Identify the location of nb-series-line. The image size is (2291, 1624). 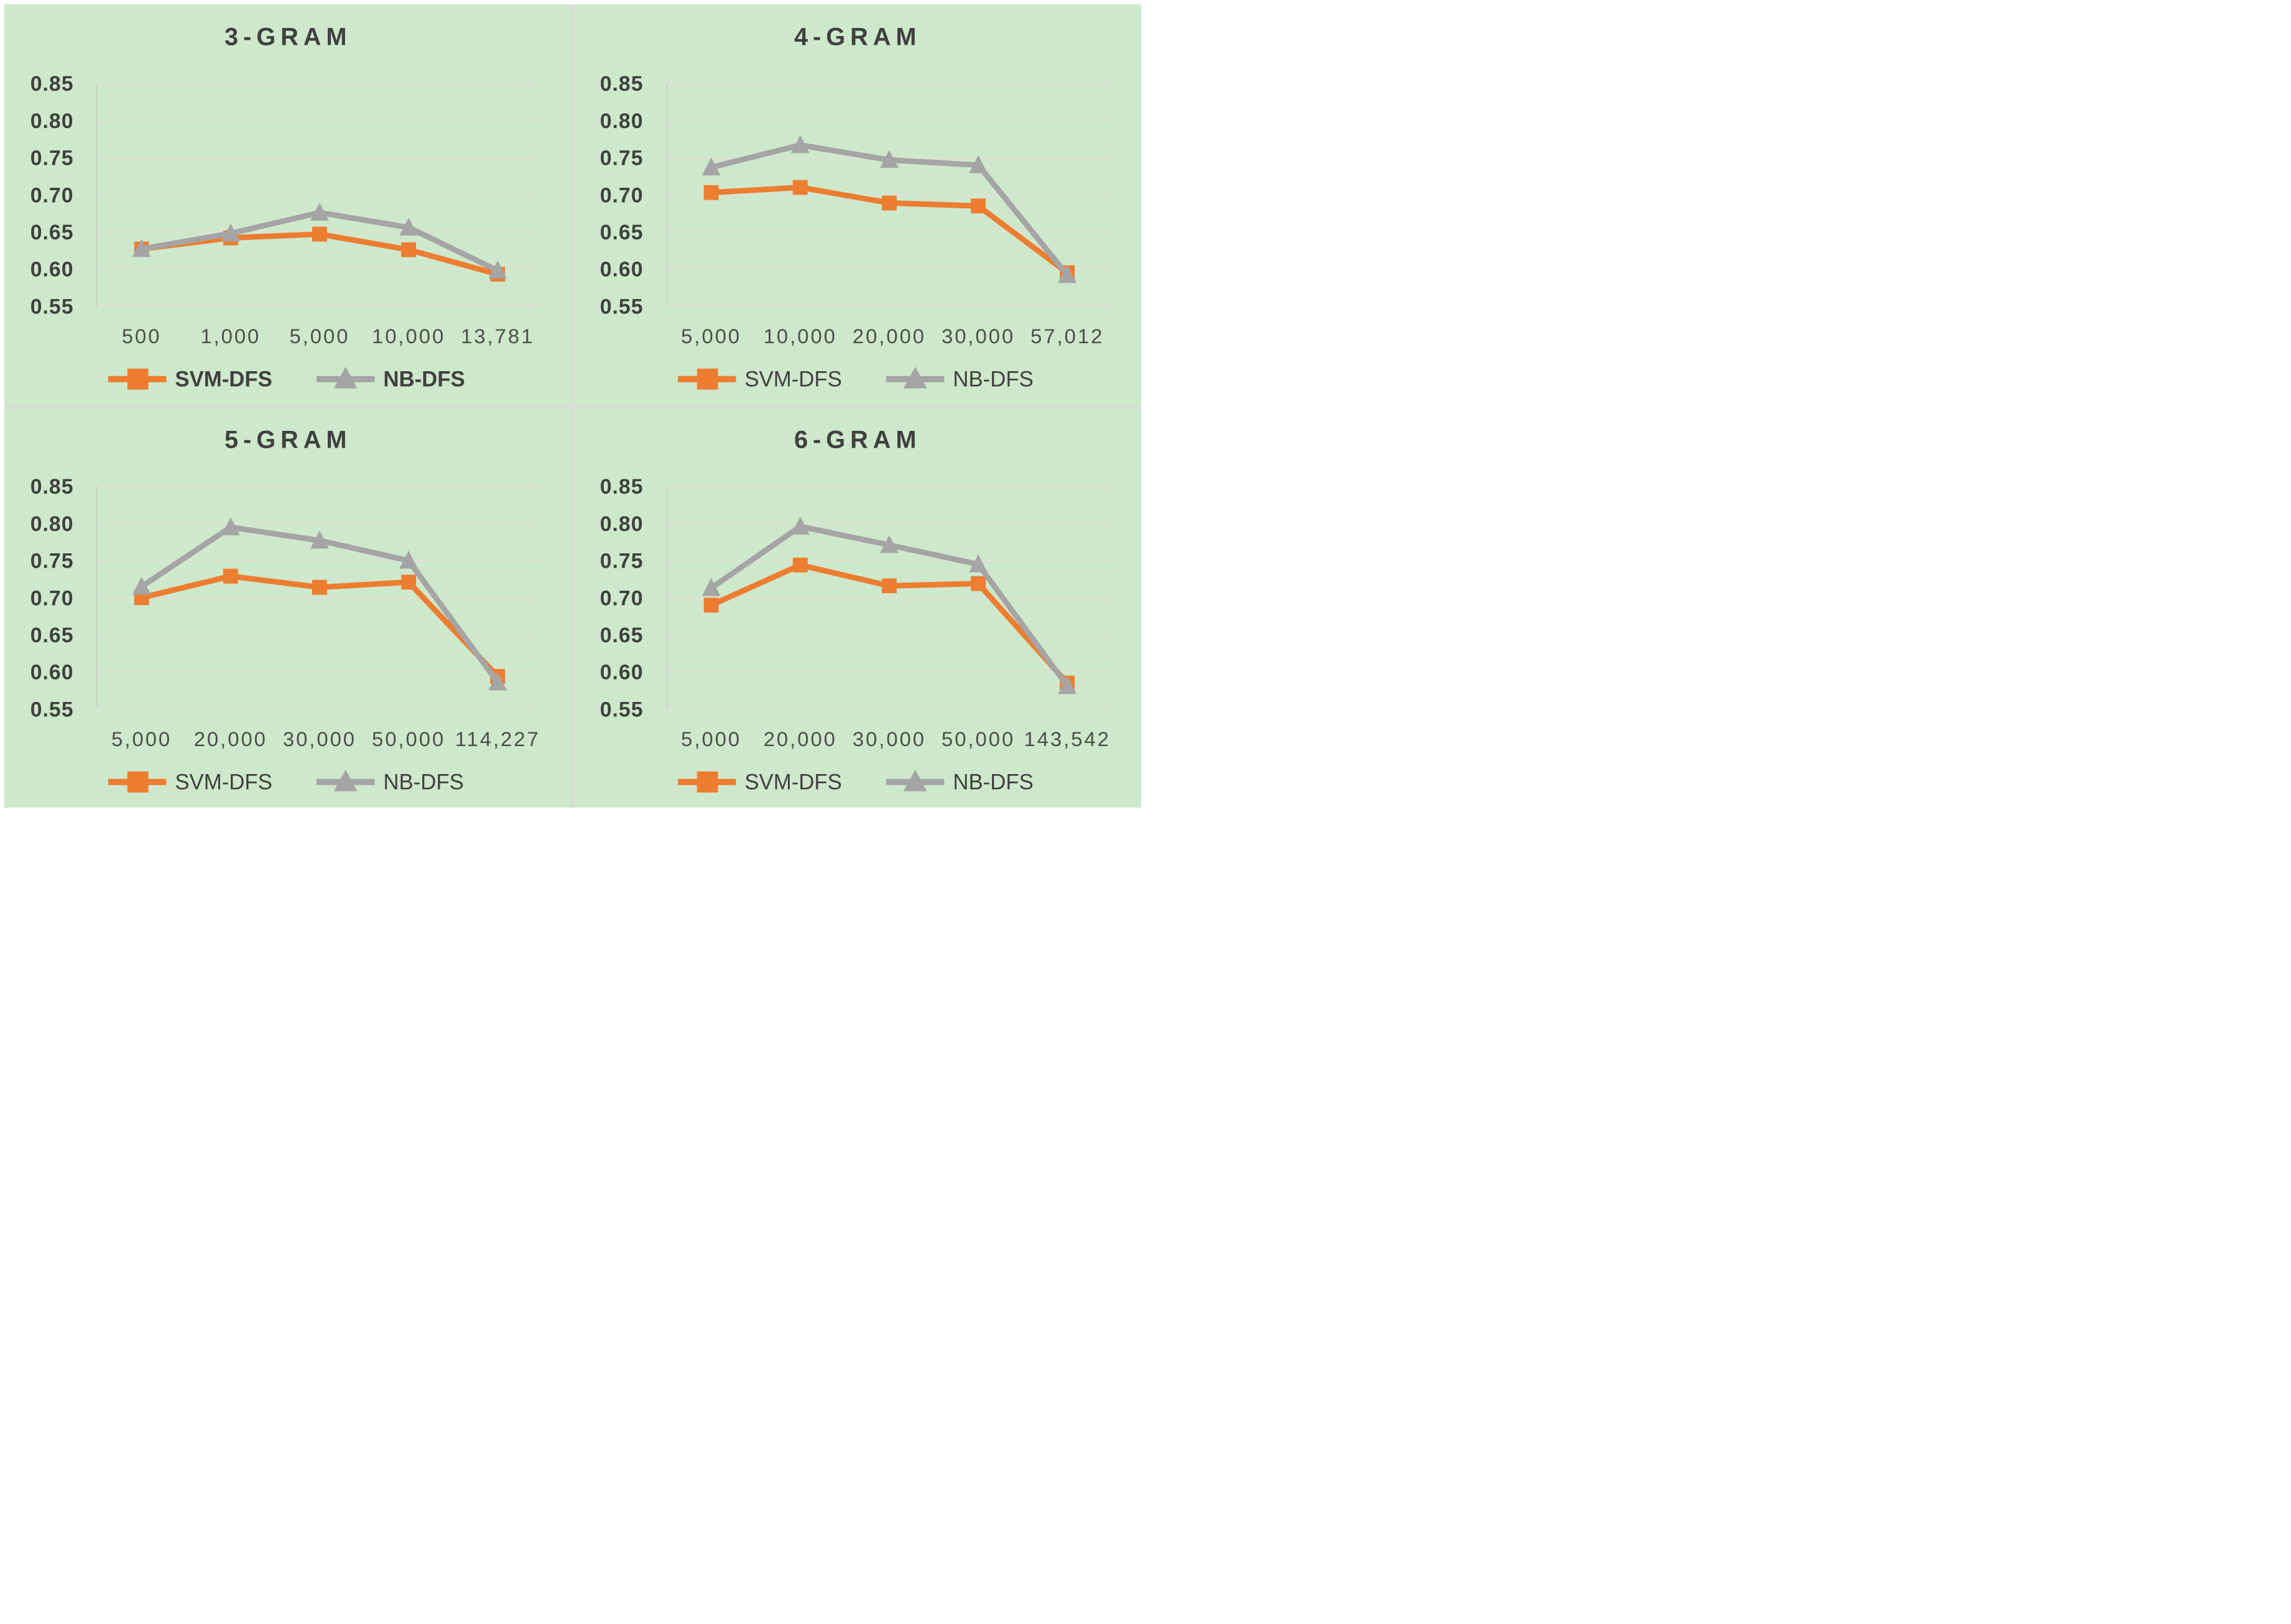
(320, 604).